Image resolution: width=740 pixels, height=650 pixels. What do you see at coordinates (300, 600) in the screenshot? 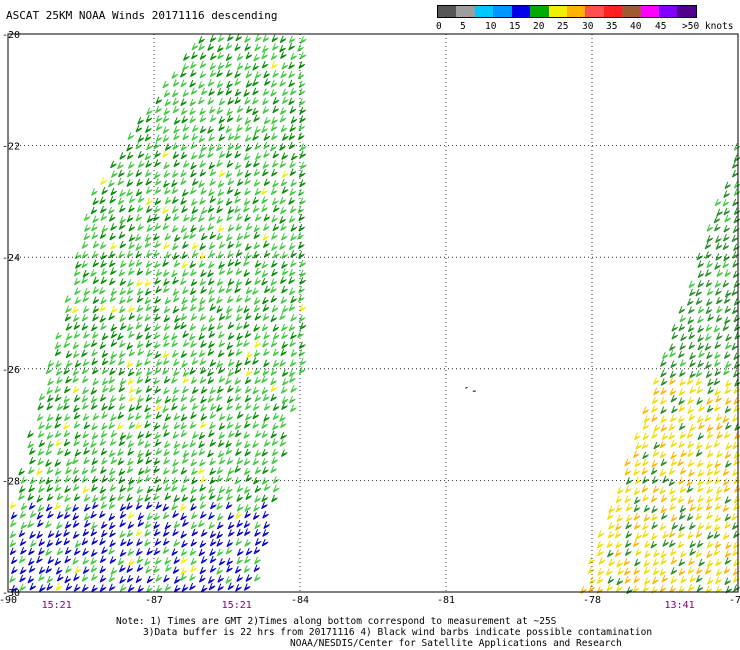
I see `x-tick-label: -84` at bounding box center [300, 600].